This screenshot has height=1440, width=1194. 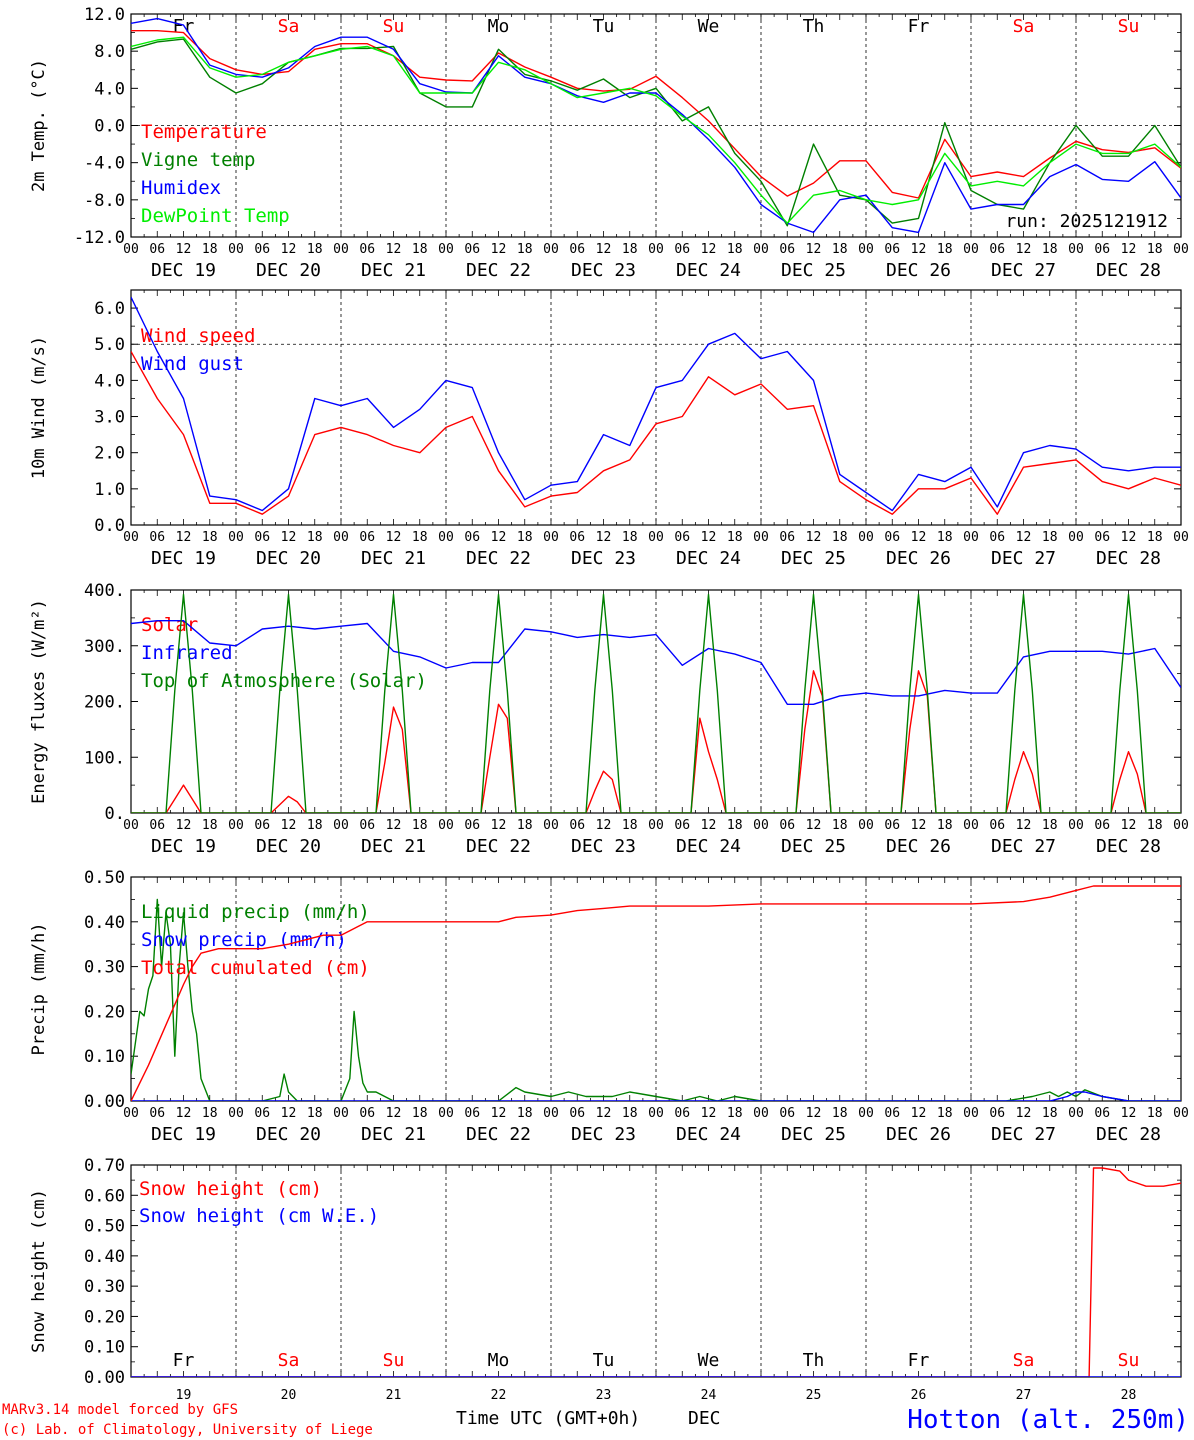 I want to click on legend-entry-total-cumulated-cm: Total cumulated (cm), so click(x=255, y=968).